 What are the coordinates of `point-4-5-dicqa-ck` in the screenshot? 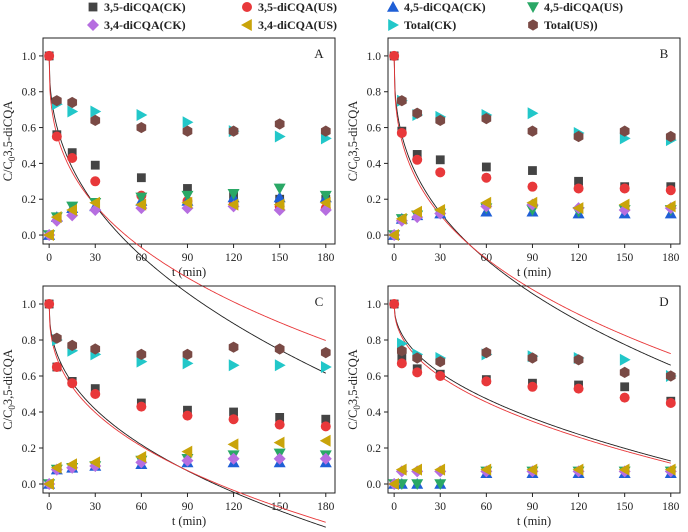 It's located at (279, 197).